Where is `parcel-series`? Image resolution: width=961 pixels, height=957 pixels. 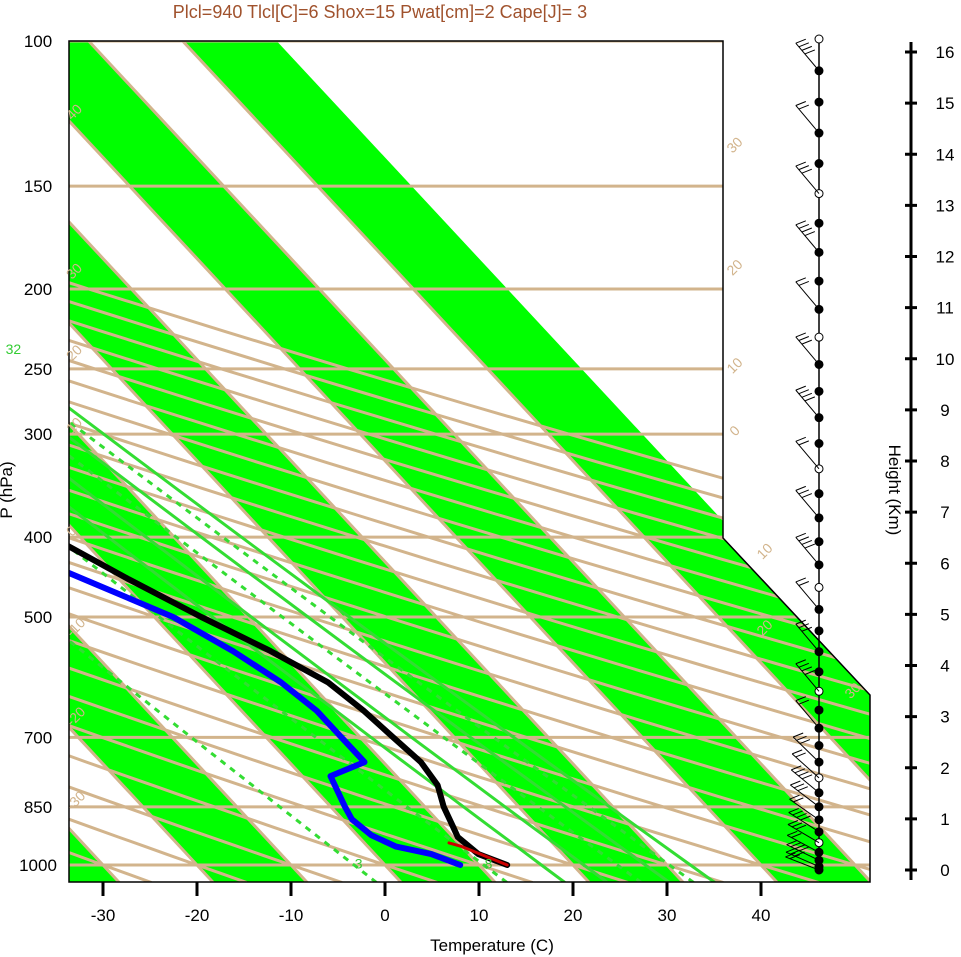 parcel-series is located at coordinates (478, 854).